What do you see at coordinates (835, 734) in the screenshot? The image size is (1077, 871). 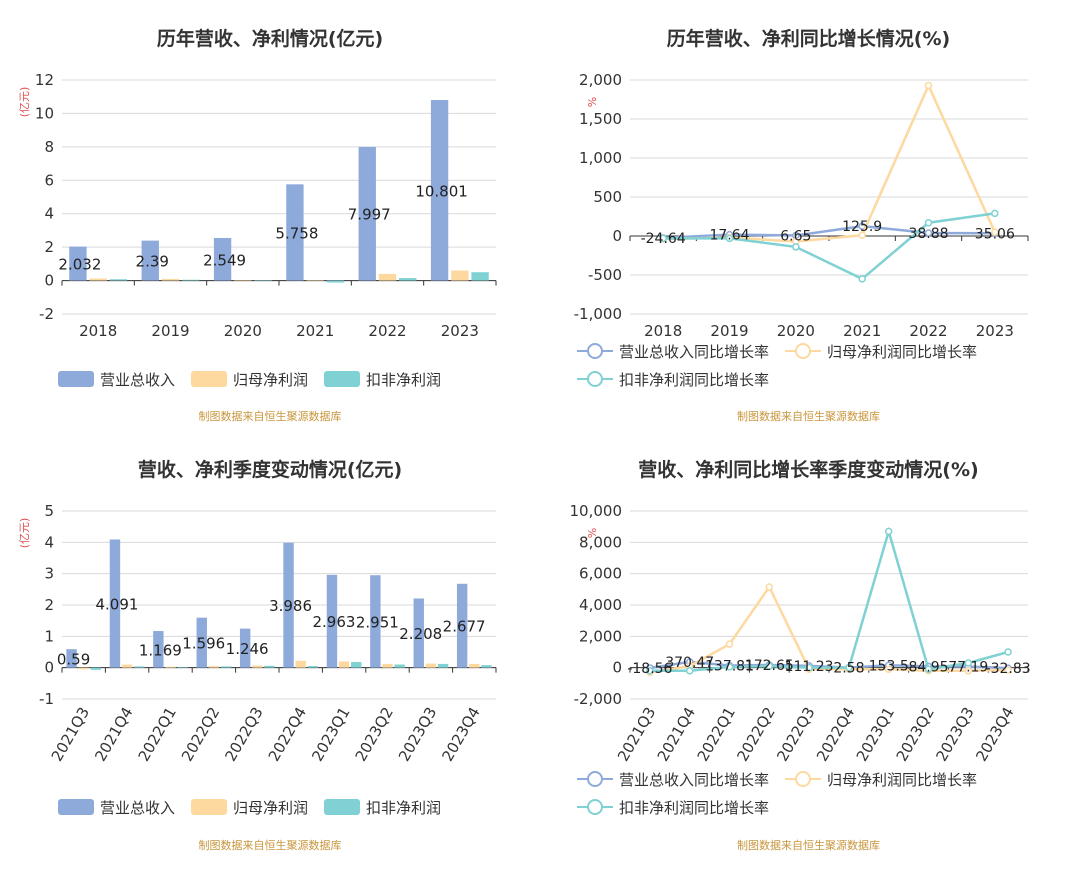 I see `x-tick-label: 2022Q4` at bounding box center [835, 734].